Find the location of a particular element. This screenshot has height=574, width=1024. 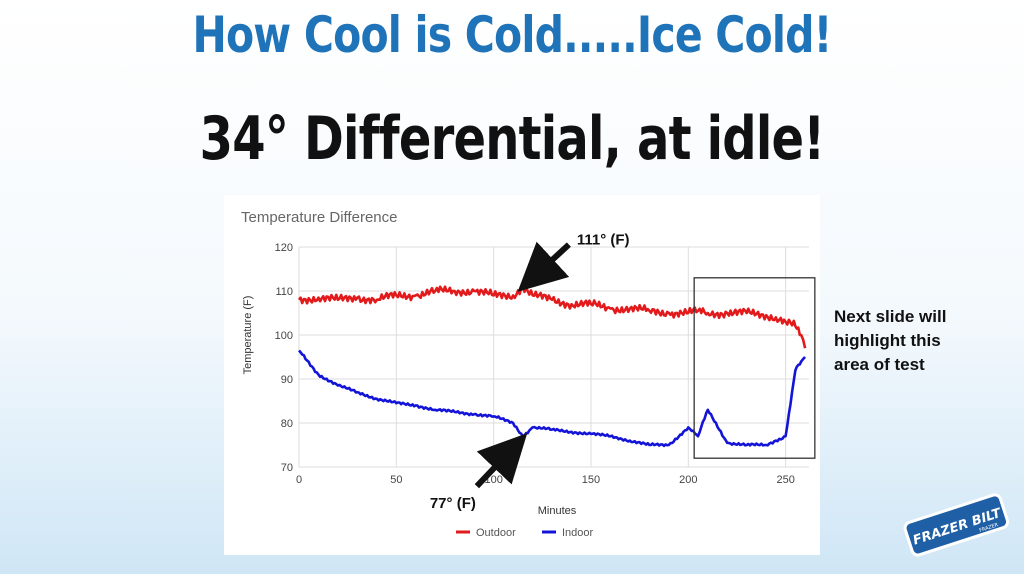

x-tick-label: 50 is located at coordinates (396, 480).